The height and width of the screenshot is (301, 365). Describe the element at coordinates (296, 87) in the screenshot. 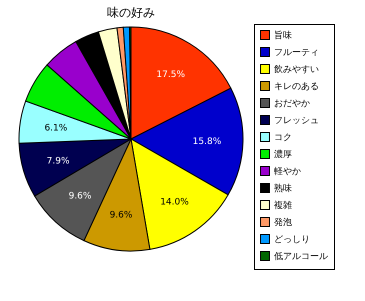

I see `legend-label: キレのある` at that location.